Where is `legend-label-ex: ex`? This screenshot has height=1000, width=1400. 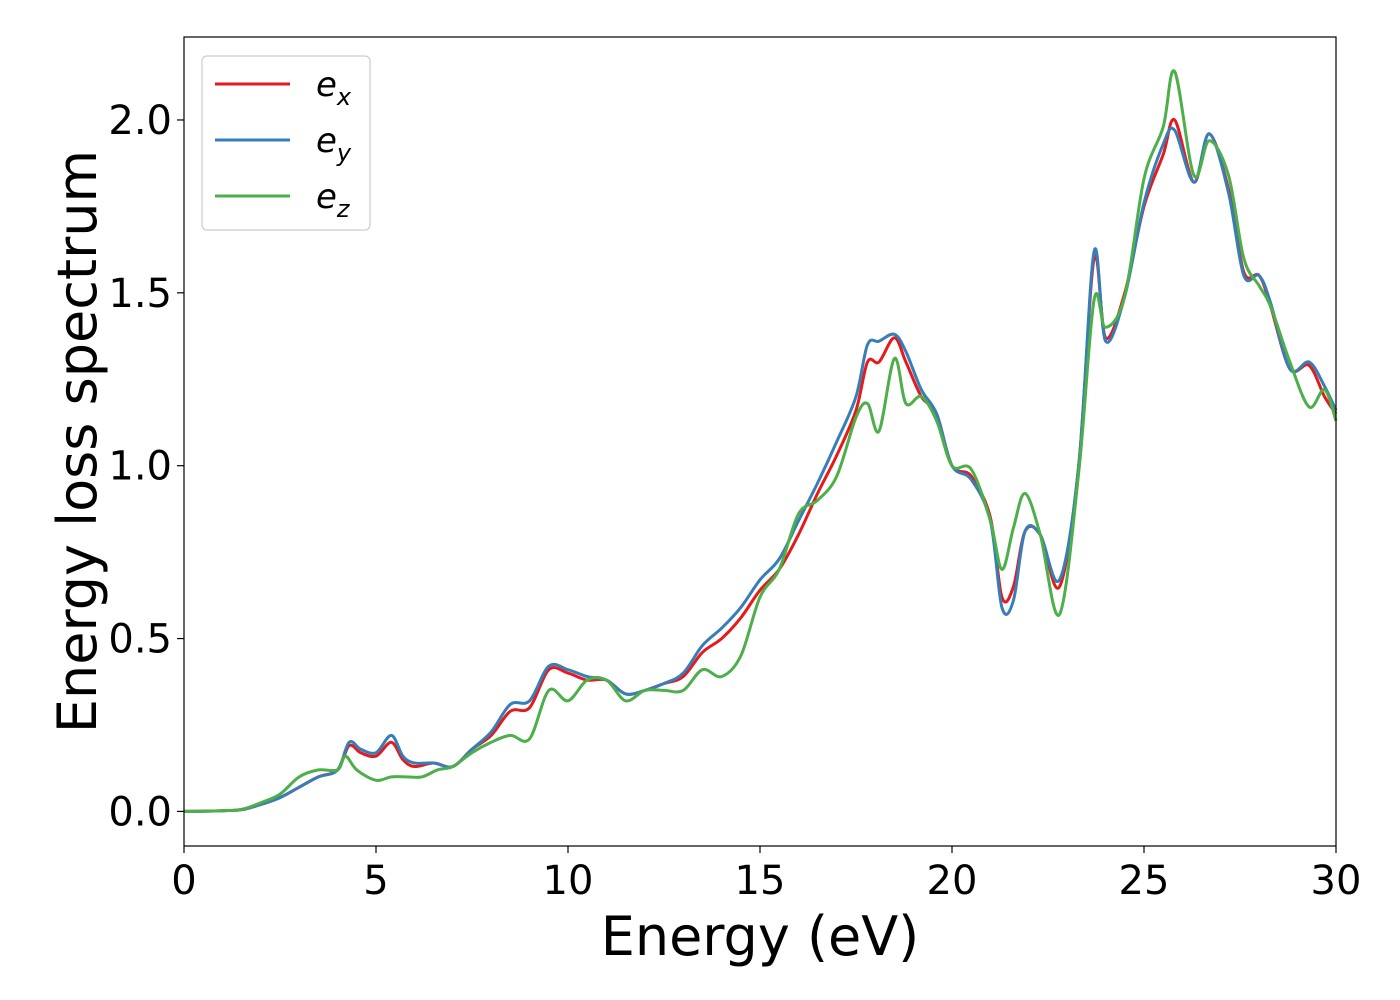 legend-label-ex: ex is located at coordinates (334, 88).